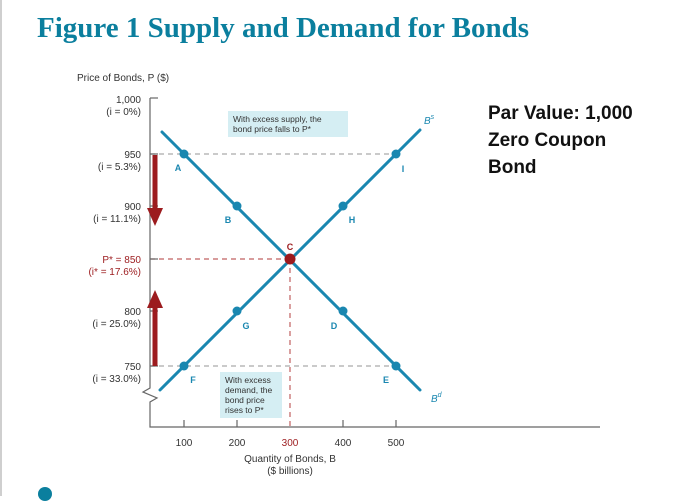 Image resolution: width=696 pixels, height=501 pixels. I want to click on y-tick-850-equilibrium: P* = 850, so click(121, 260).